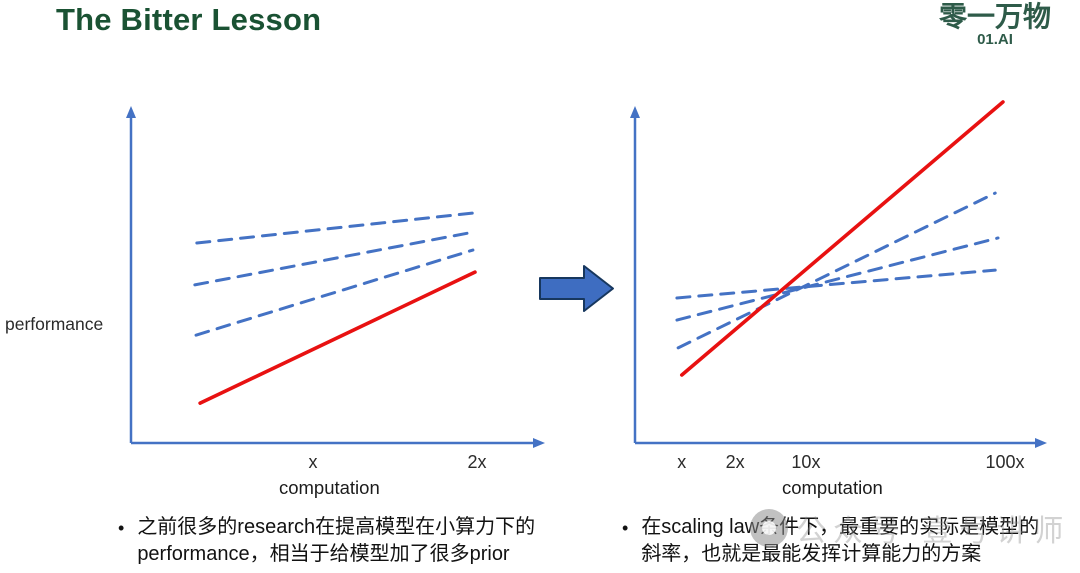 The image size is (1080, 573). I want to click on transition-arrow-icon, so click(576, 288).